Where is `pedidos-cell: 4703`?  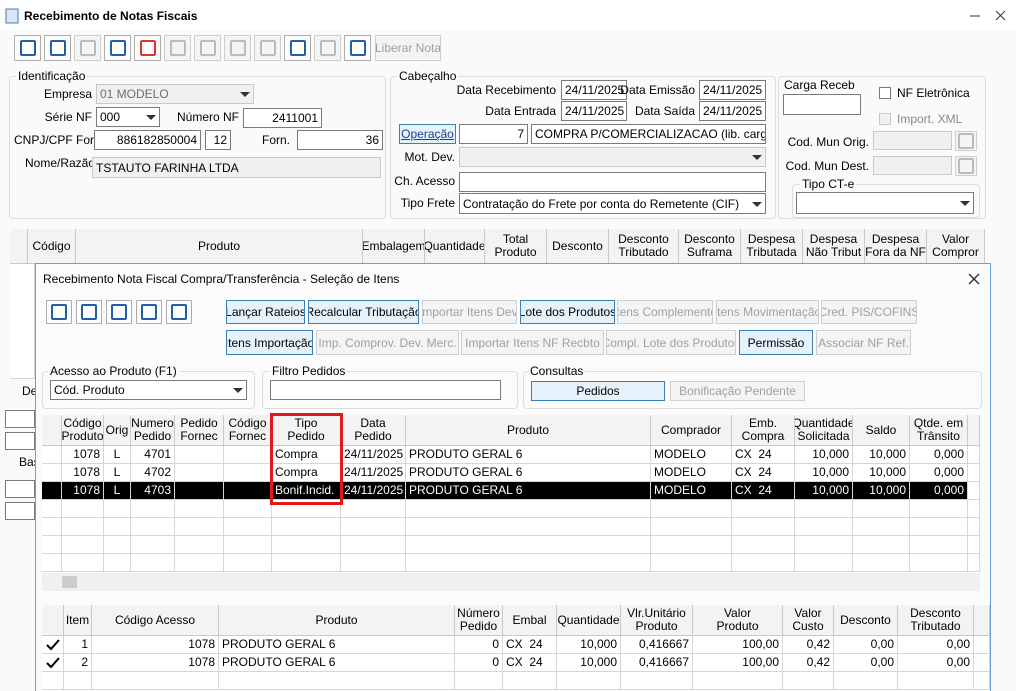 pedidos-cell: 4703 is located at coordinates (153, 491).